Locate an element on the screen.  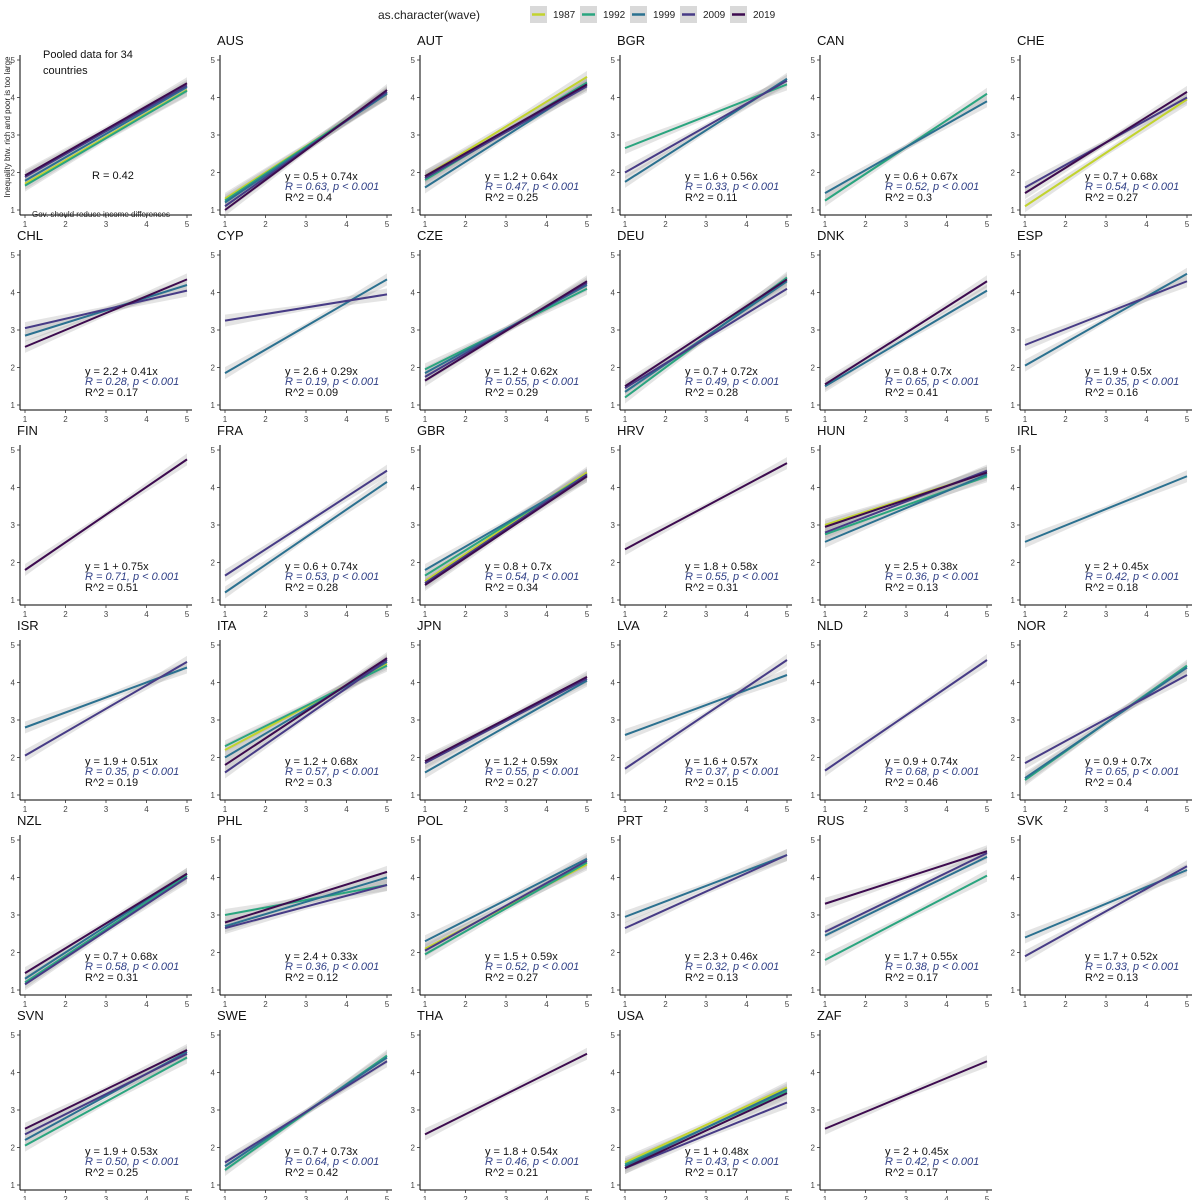
regression-equation: y = 1.7 + 0.55x is located at coordinates (921, 957).